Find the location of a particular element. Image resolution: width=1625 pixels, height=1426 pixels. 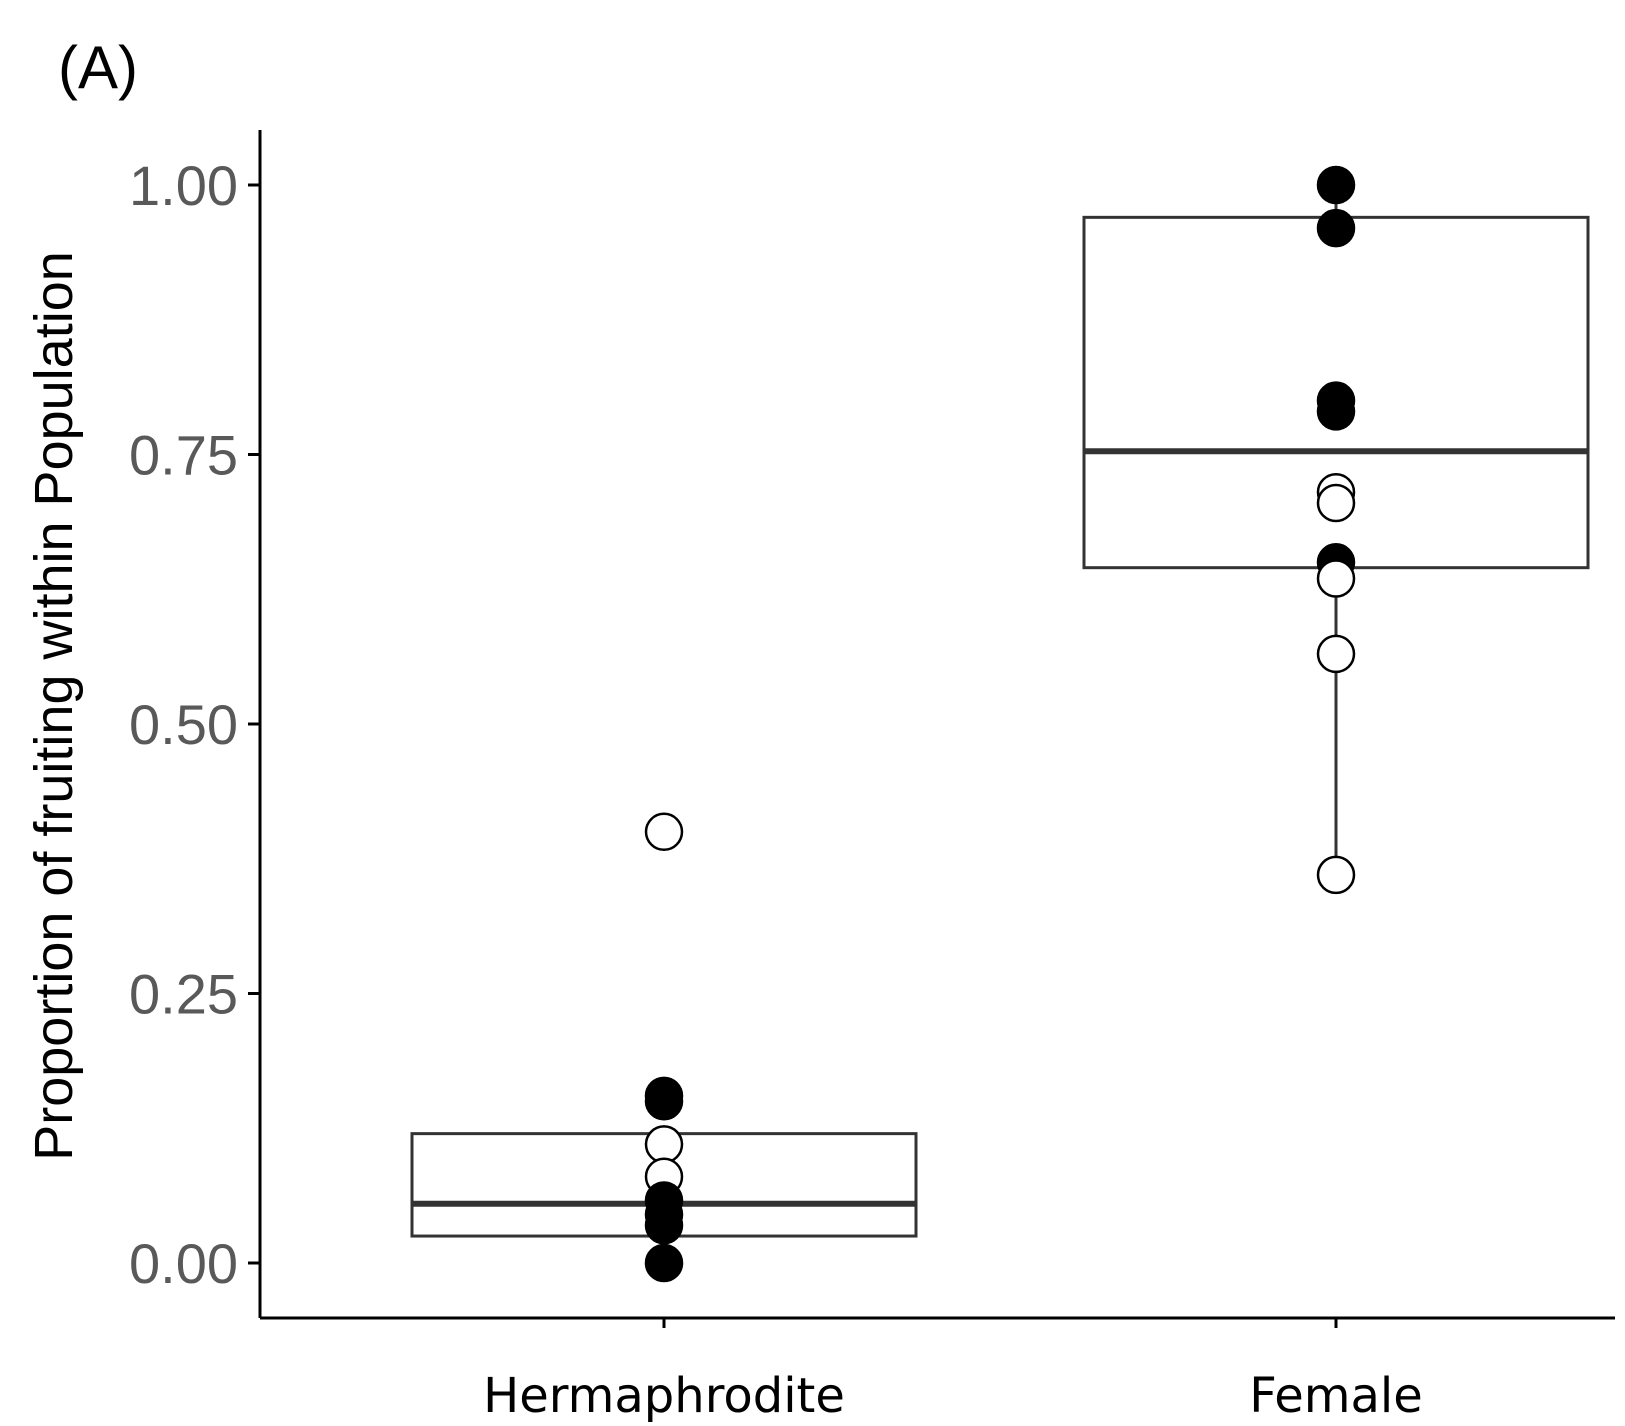

y-tick-label: 0.25 is located at coordinates (183, 994).